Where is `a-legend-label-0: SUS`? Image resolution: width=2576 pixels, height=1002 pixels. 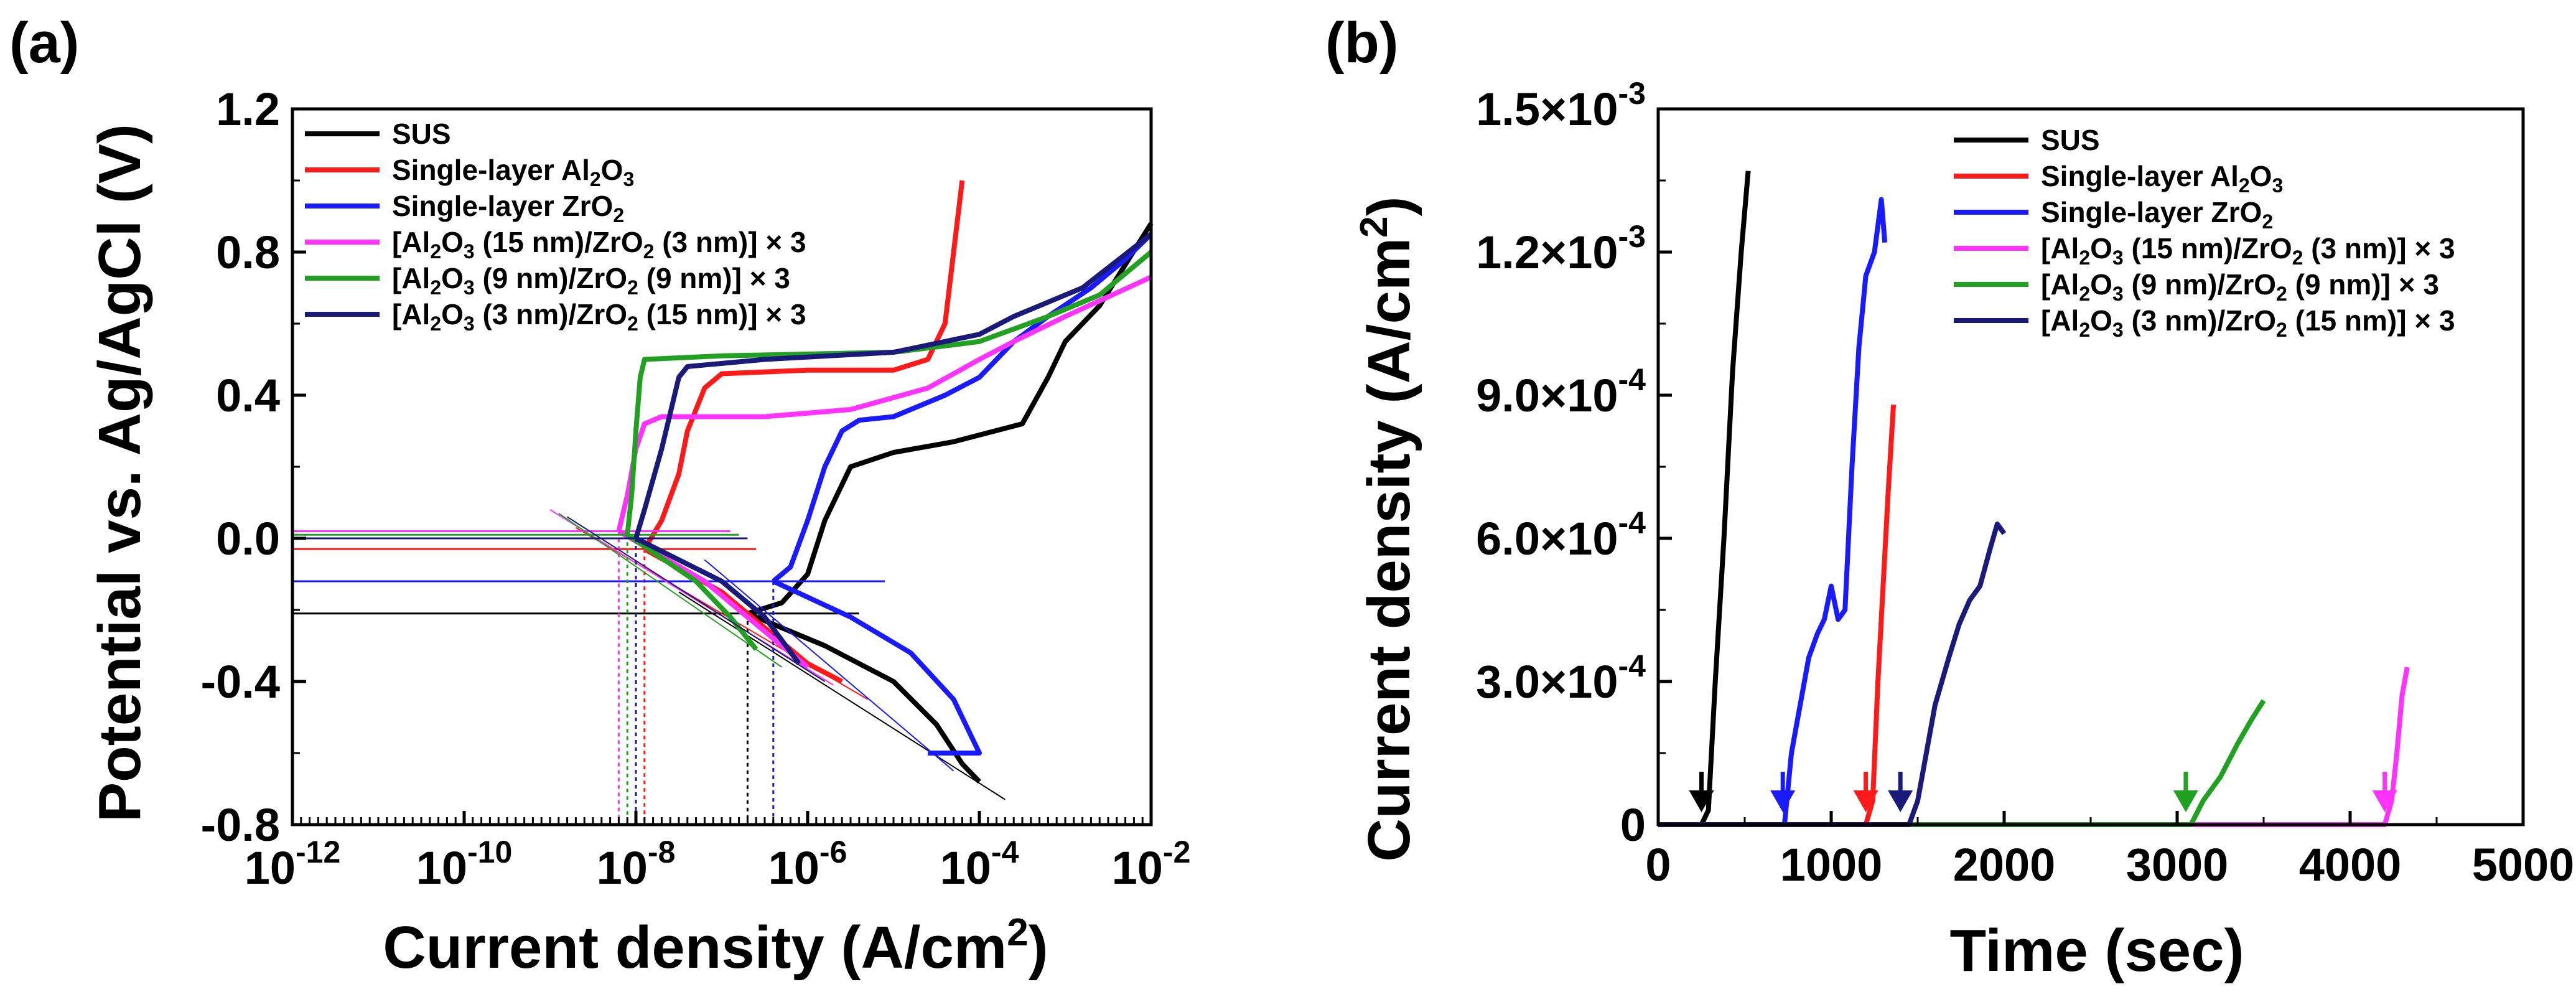
a-legend-label-0: SUS is located at coordinates (422, 134).